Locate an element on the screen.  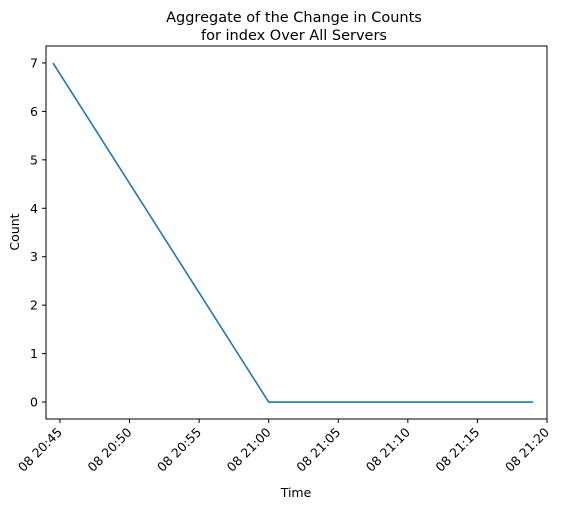
x-tick-label: 08 21:10 is located at coordinates (388, 449).